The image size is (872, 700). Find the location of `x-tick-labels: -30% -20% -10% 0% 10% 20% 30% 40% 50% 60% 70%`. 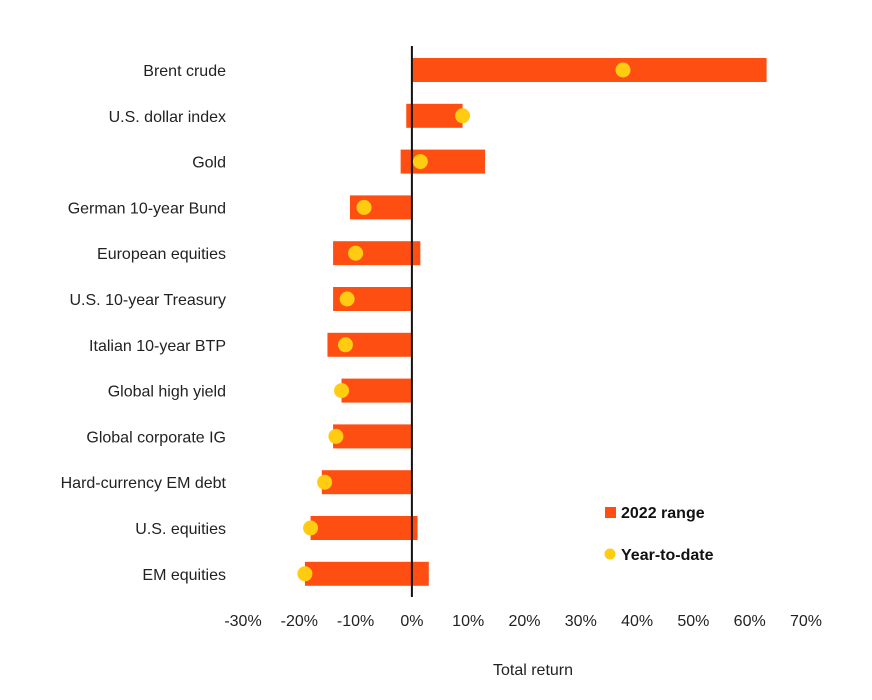

x-tick-labels: -30% -20% -10% 0% 10% 20% 30% 40% 50% 60% 70% is located at coordinates (523, 621).